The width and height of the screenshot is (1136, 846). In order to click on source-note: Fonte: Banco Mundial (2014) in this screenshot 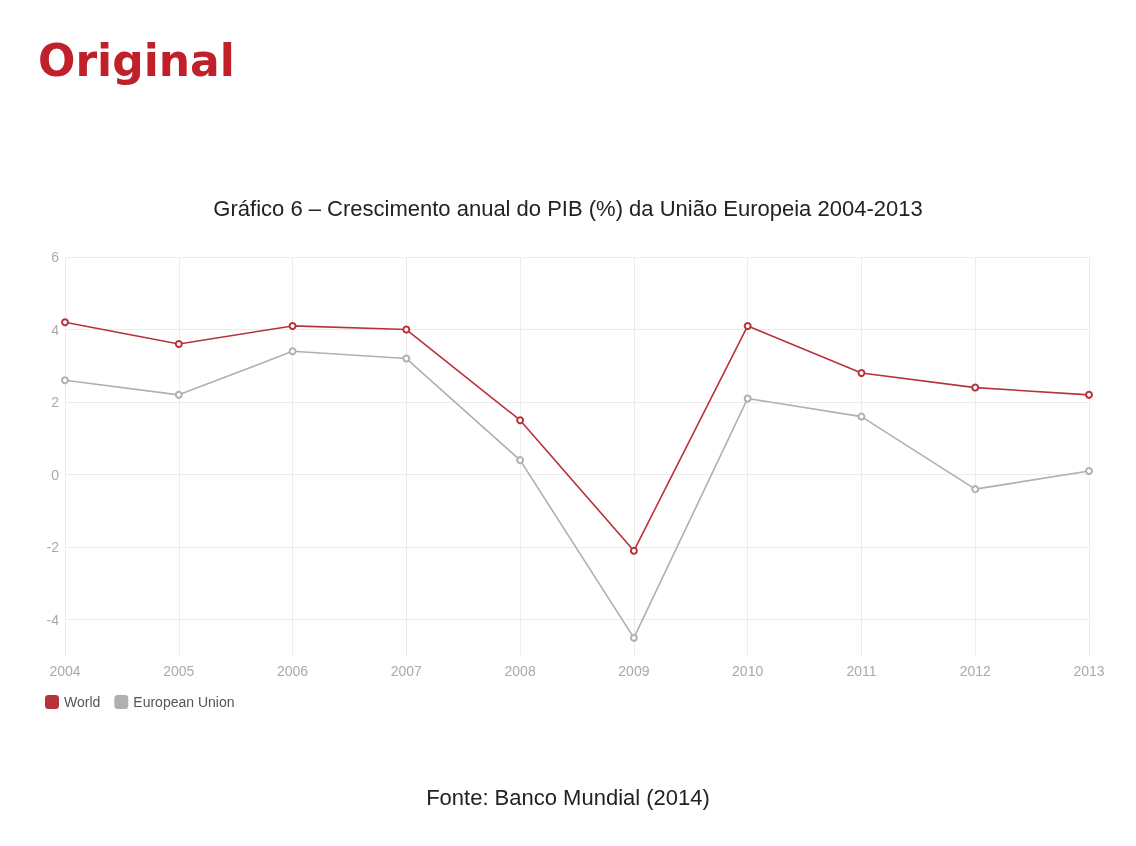, I will do `click(568, 797)`.